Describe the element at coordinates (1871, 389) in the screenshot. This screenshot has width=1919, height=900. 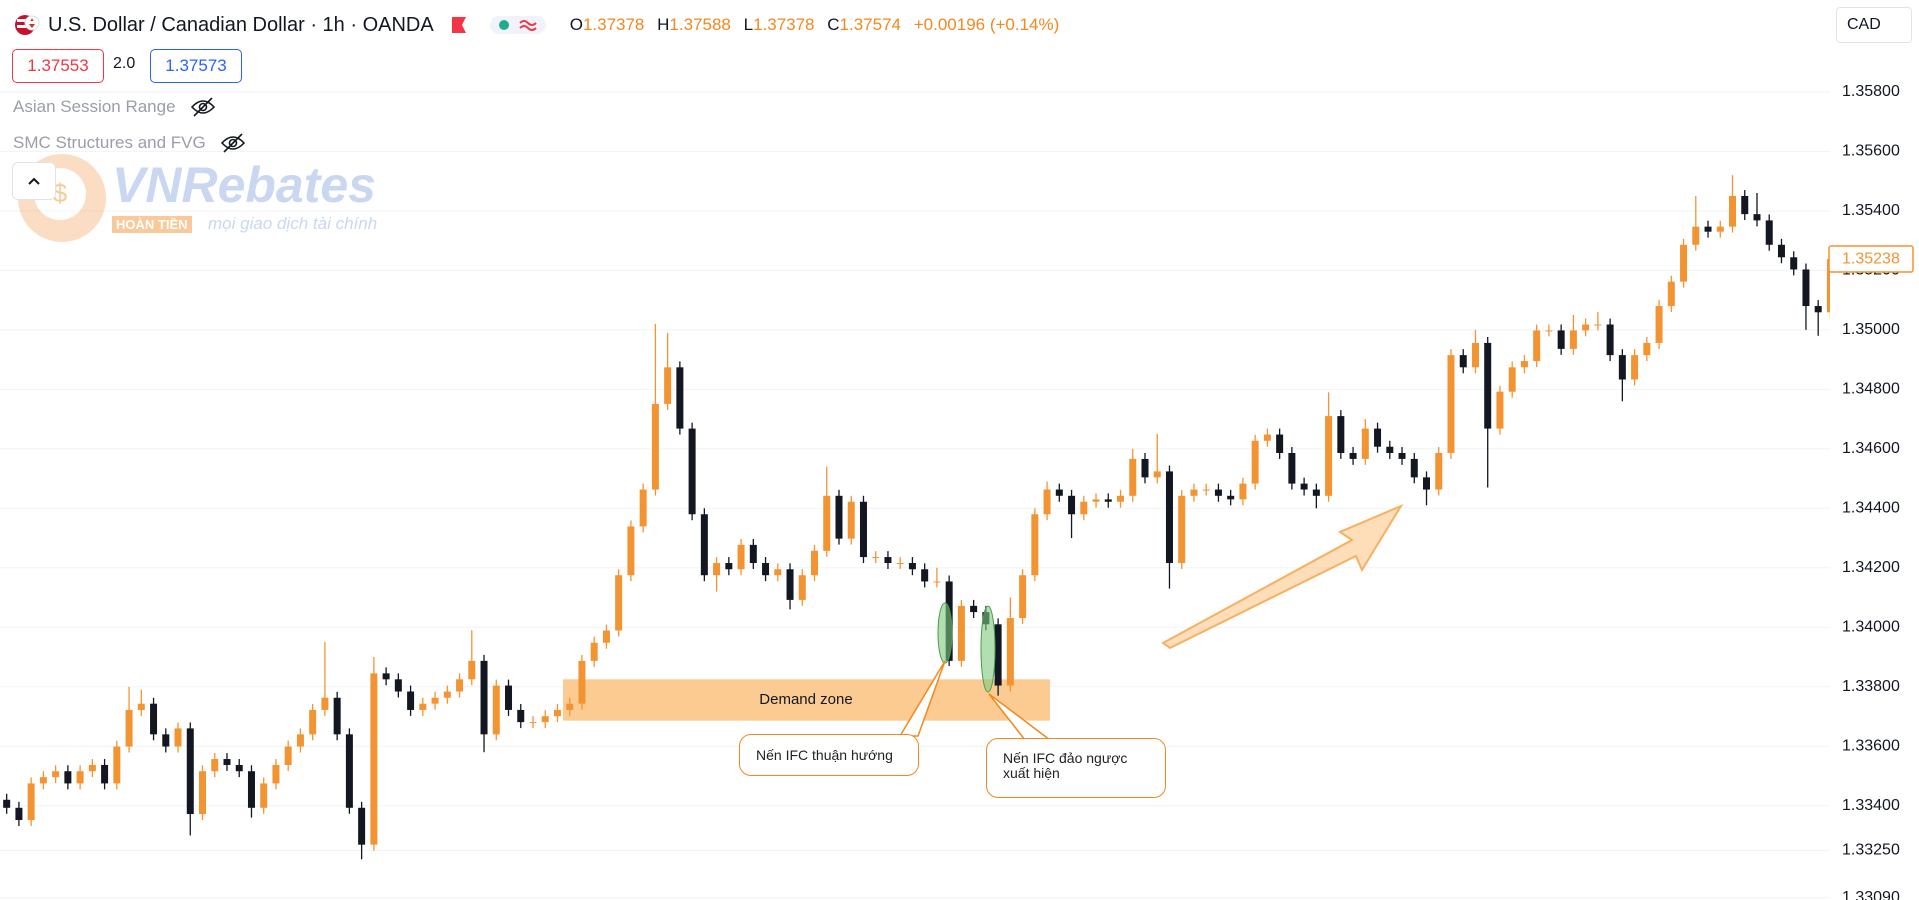
I see `y-tick-label: 1.34800` at that location.